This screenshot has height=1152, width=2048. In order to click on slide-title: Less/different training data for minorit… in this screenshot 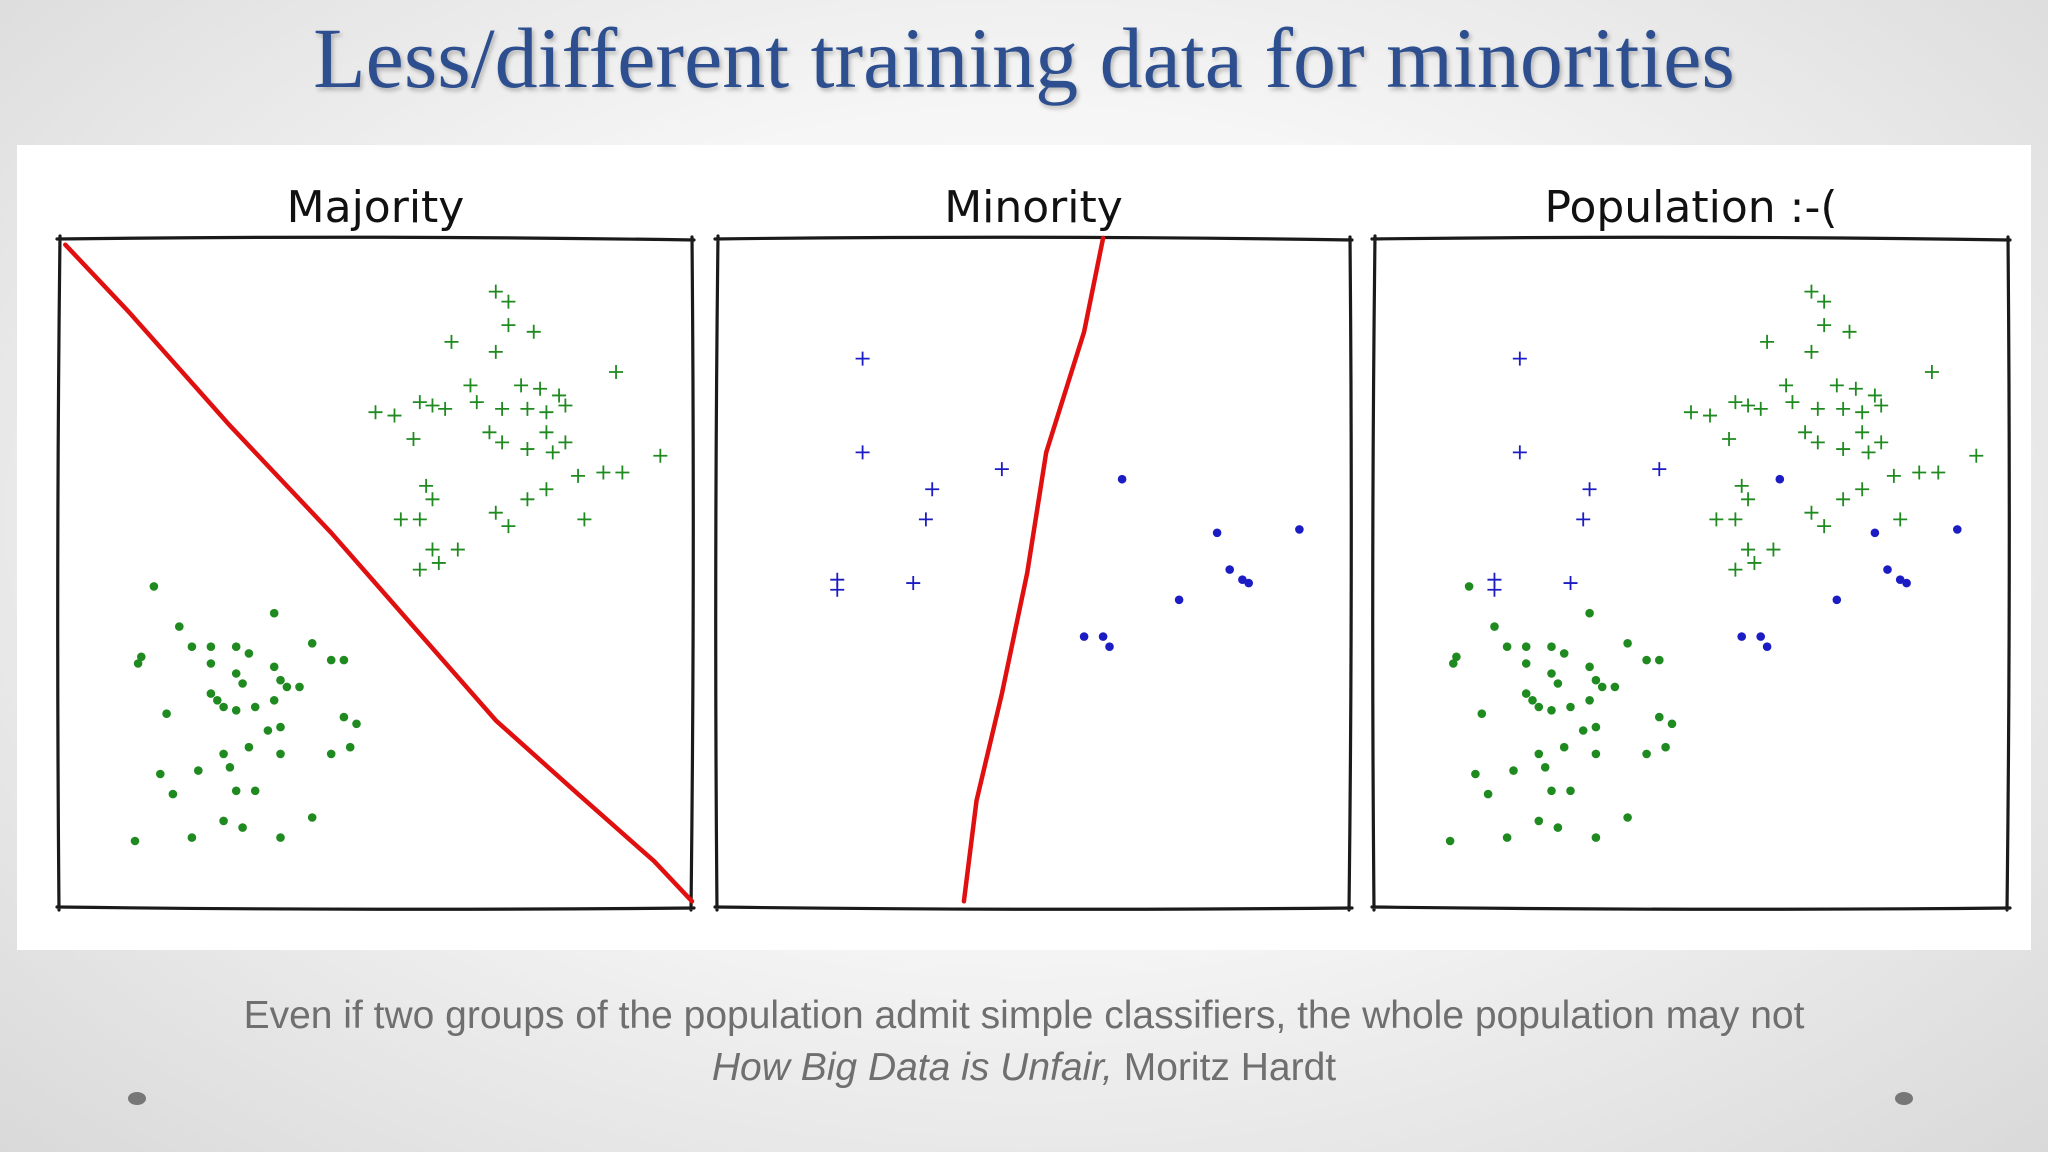, I will do `click(1024, 58)`.